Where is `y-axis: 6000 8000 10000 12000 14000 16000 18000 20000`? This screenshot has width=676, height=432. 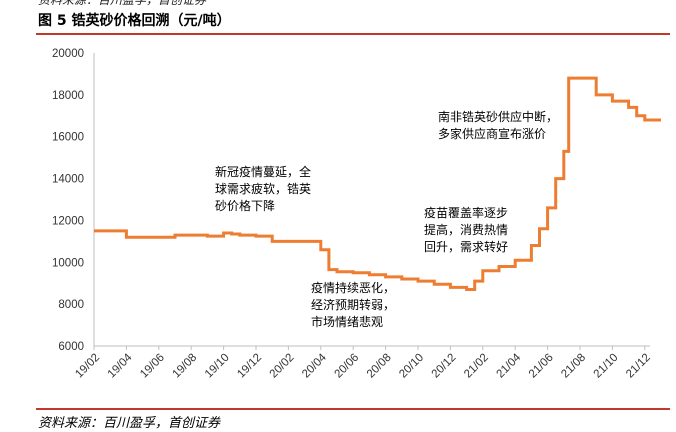
y-axis: 6000 8000 10000 12000 14000 16000 18000 20000 is located at coordinates (73, 200).